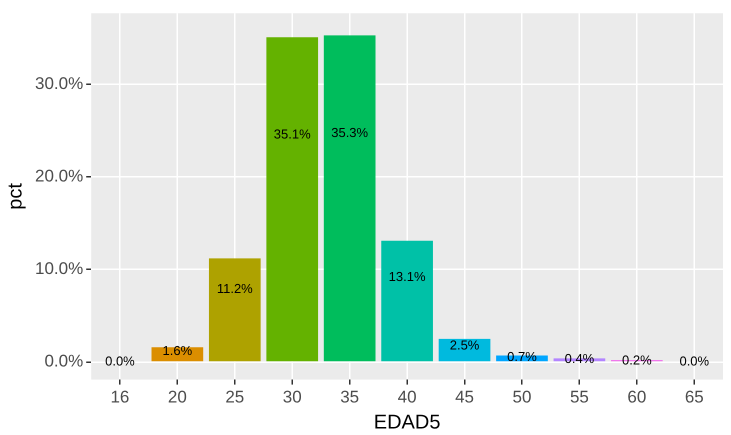  Describe the element at coordinates (636, 396) in the screenshot. I see `x-tick-label: 60` at that location.